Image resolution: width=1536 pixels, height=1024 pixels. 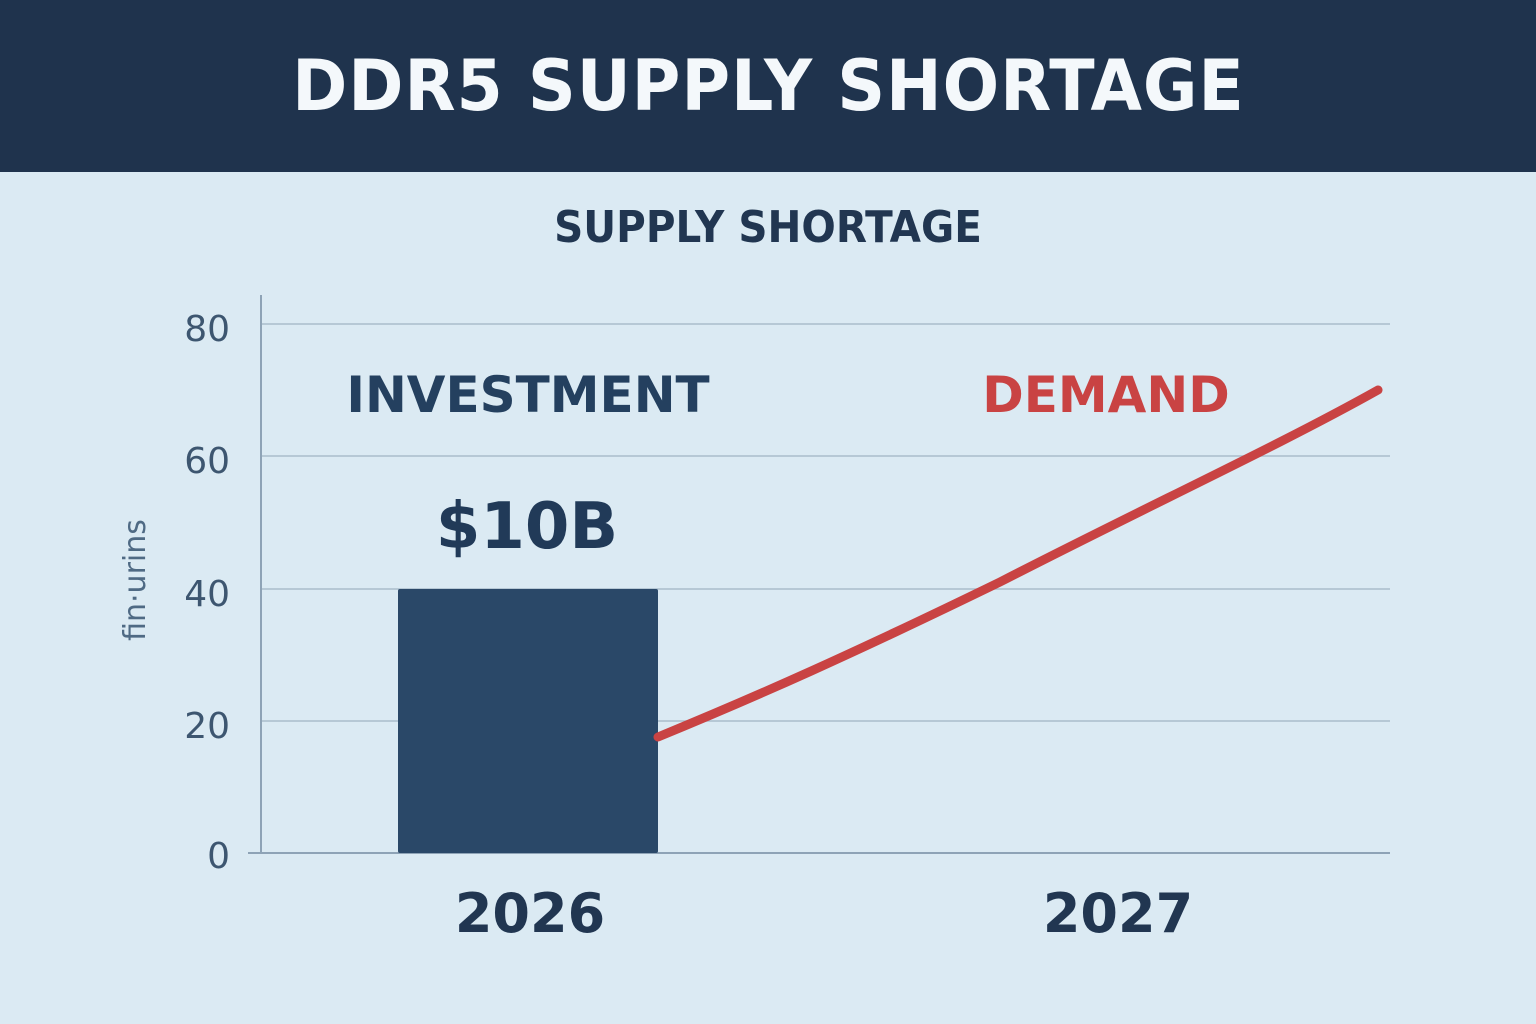 What do you see at coordinates (207, 726) in the screenshot?
I see `y-tick-20: 20` at bounding box center [207, 726].